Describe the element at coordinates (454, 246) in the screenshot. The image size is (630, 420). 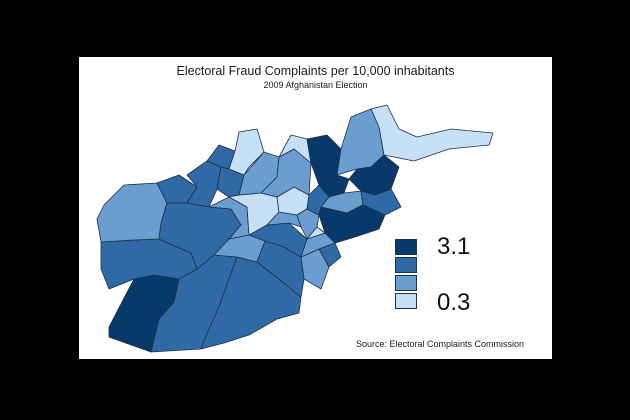
I see `legend-max-label: 3.1` at that location.